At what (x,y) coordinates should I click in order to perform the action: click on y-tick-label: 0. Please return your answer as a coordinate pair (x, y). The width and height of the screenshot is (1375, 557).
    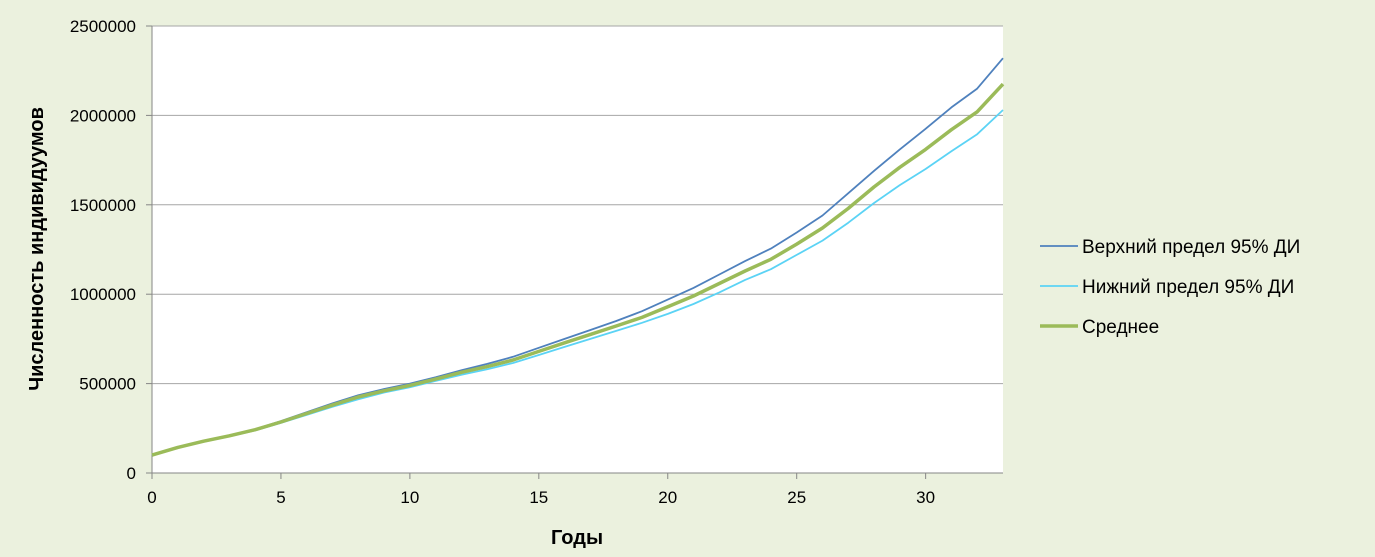
    Looking at the image, I should click on (131, 473).